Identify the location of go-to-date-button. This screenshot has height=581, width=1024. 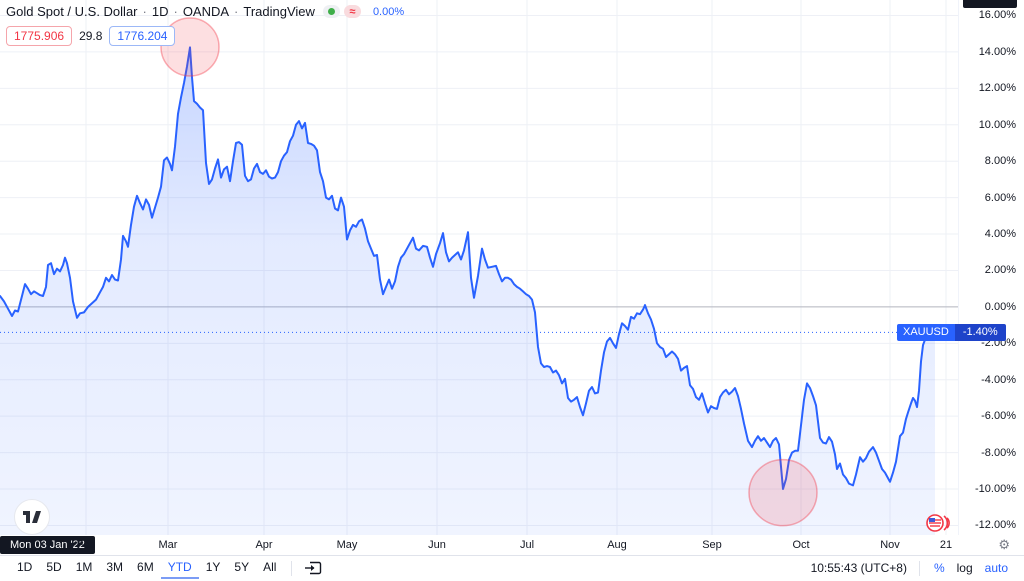
(313, 568).